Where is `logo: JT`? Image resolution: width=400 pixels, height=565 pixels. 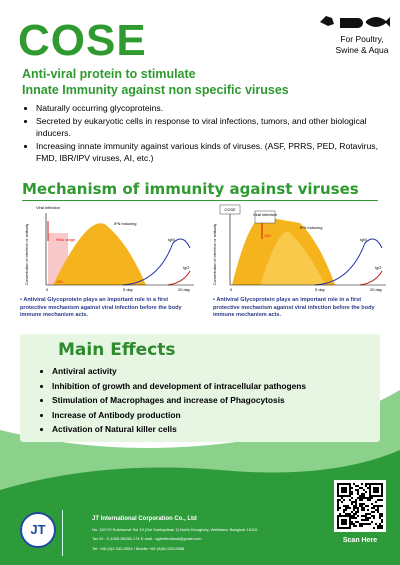 logo: JT is located at coordinates (38, 530).